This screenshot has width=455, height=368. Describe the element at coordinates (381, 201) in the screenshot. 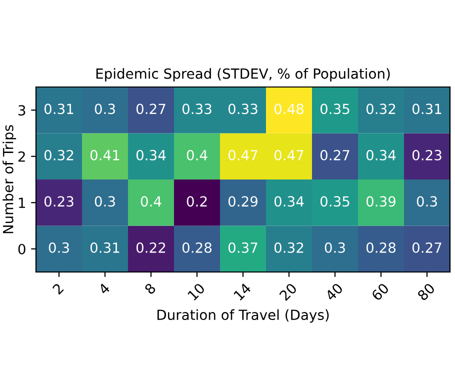

I see `data-label: 0.39` at that location.